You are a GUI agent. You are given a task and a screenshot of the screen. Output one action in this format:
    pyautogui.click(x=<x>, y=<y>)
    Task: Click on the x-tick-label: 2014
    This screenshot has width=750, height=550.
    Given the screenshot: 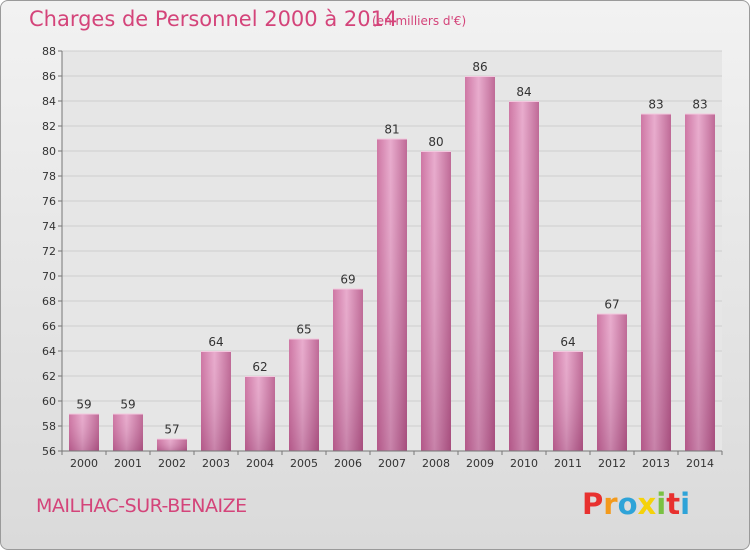 What is the action you would take?
    pyautogui.click(x=700, y=463)
    